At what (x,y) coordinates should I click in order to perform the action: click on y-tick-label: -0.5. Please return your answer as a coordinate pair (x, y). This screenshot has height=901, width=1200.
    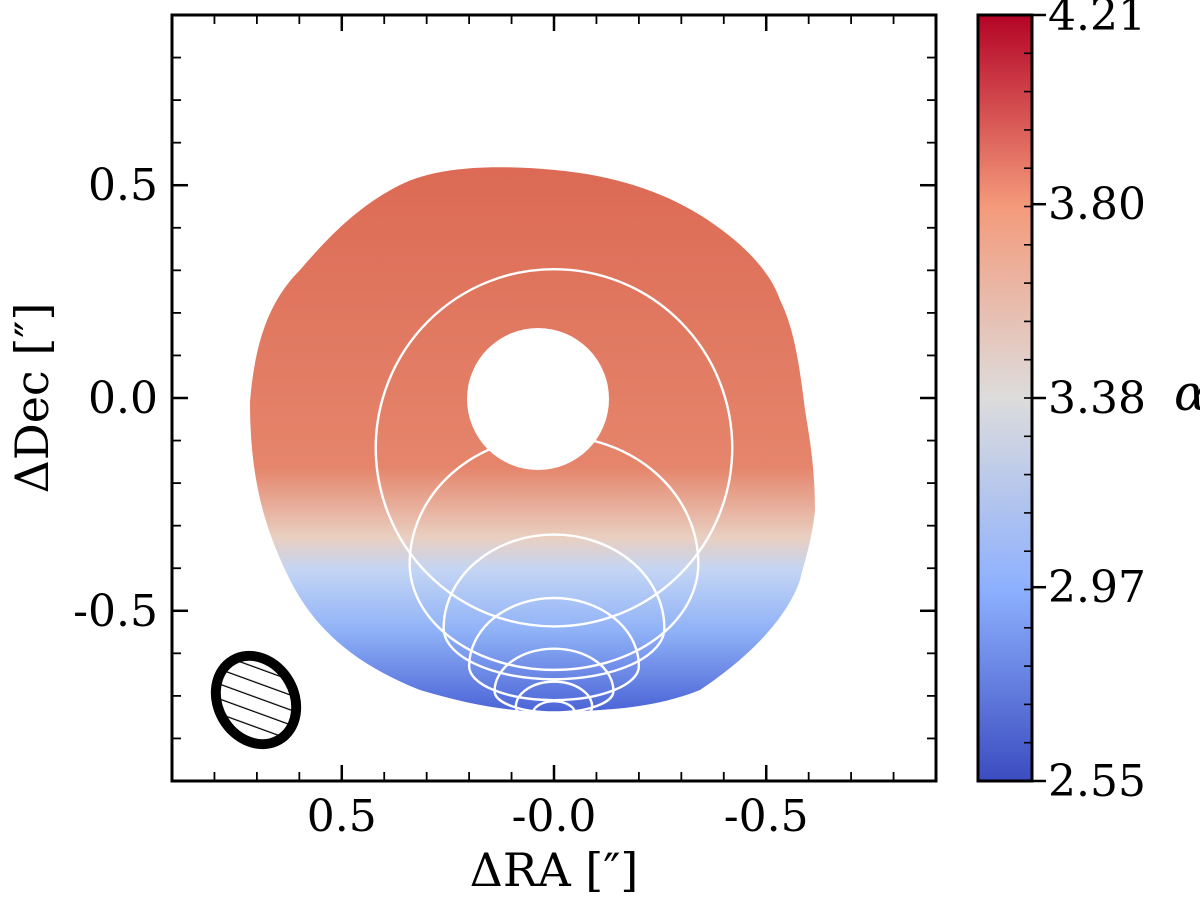
    Looking at the image, I should click on (115, 611).